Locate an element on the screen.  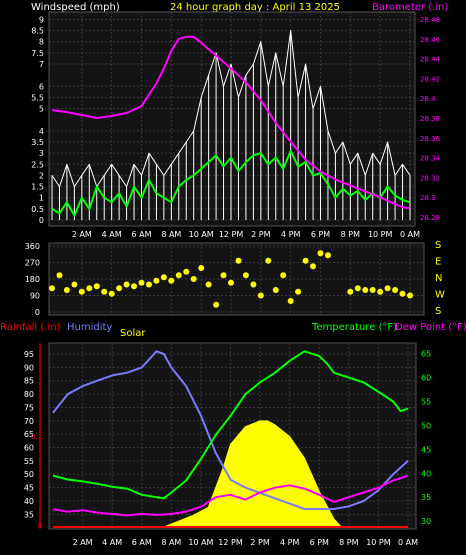
wind-y-tick-label: 7 is located at coordinates (41, 64).